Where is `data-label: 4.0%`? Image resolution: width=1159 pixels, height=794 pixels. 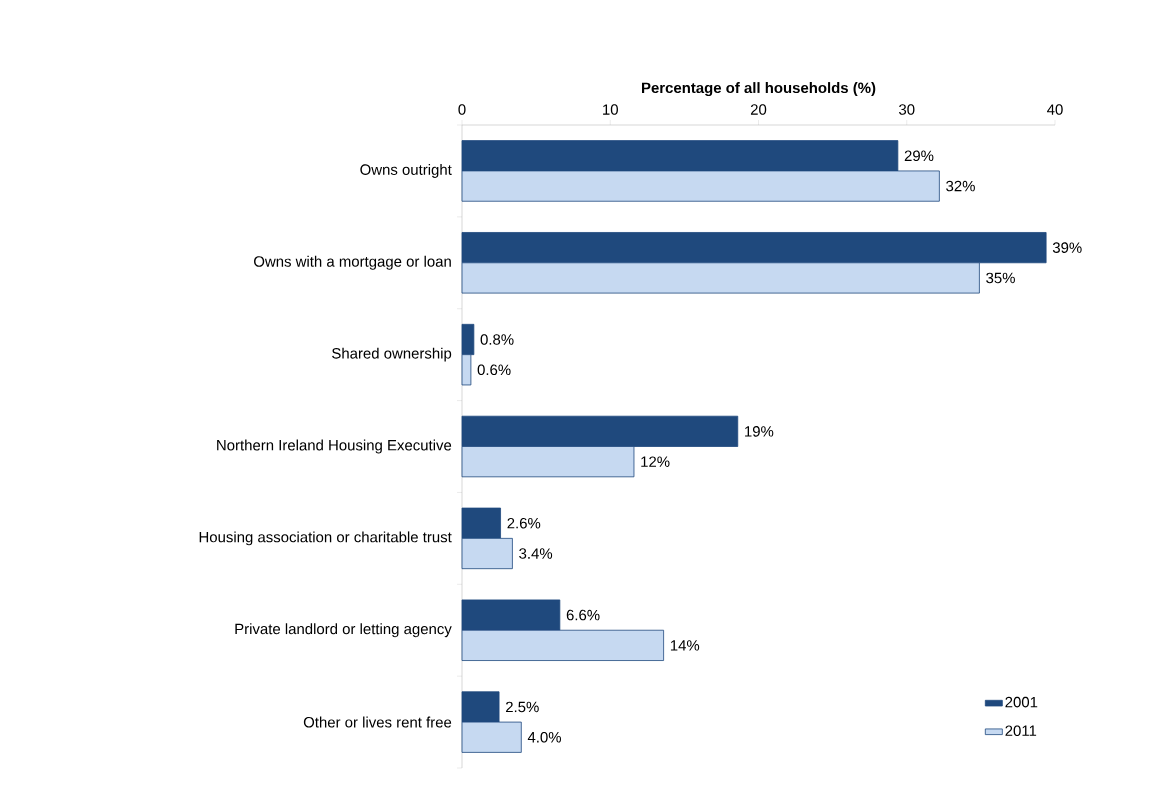
data-label: 4.0% is located at coordinates (544, 737).